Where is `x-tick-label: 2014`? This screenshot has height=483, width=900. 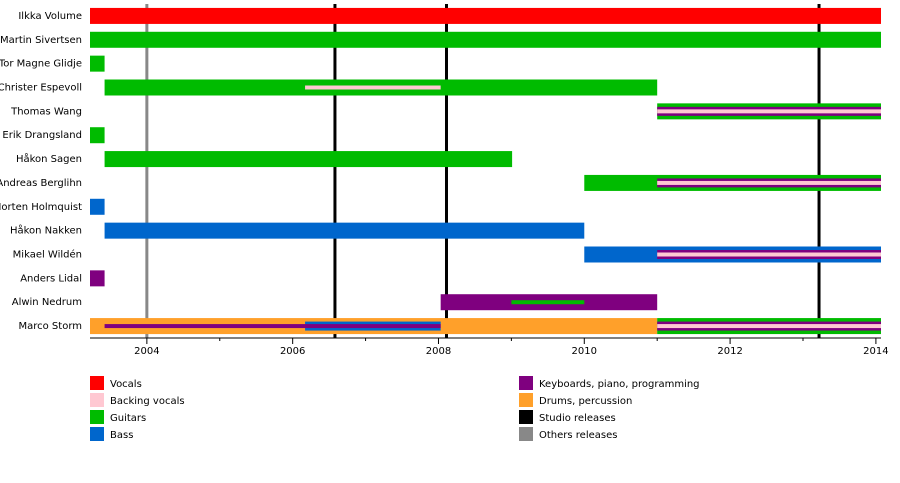 x-tick-label: 2014 is located at coordinates (875, 351).